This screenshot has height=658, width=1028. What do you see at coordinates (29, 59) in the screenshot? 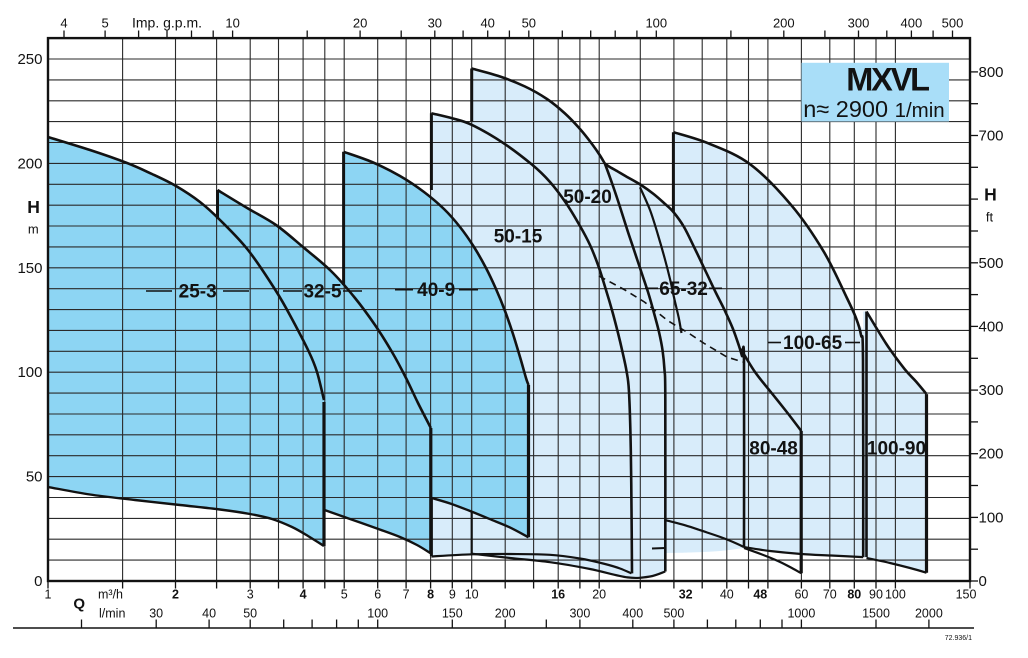
I see `svg-text: 250` at bounding box center [29, 59].